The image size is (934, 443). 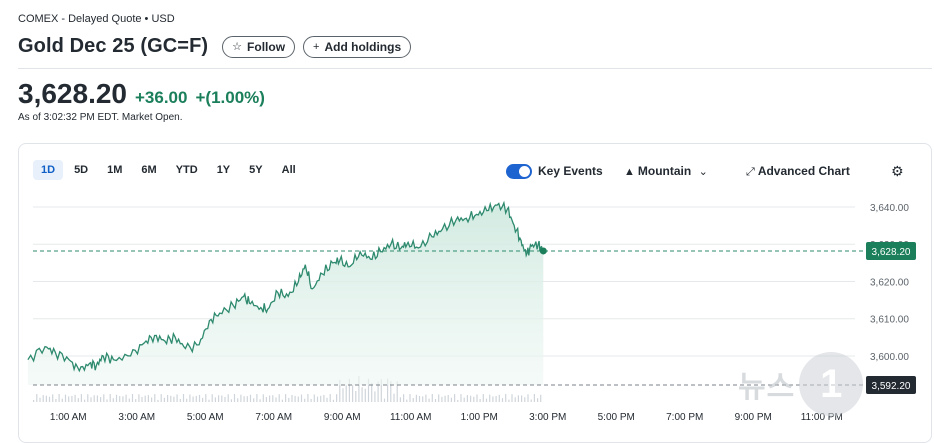 What do you see at coordinates (801, 384) in the screenshot?
I see `news-watermark: 뉴스 1` at bounding box center [801, 384].